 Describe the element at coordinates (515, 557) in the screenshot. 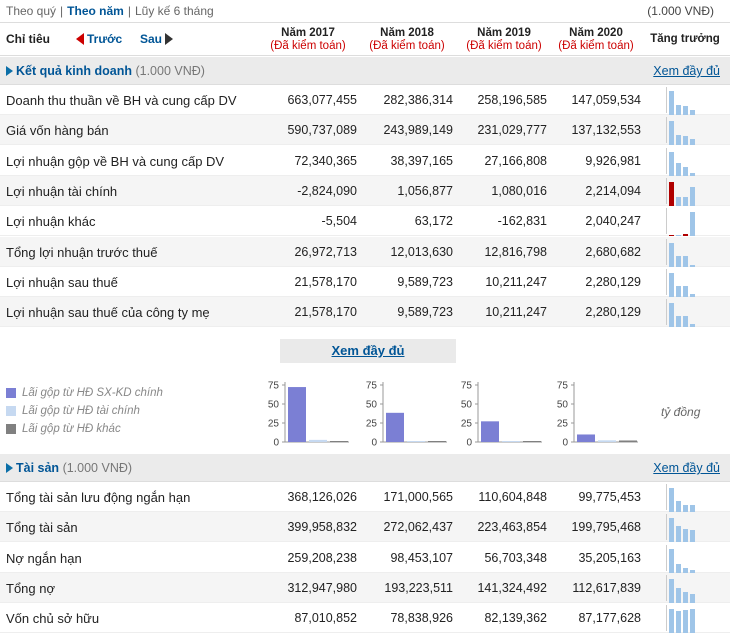

I see `cell-value: 56,703,348` at that location.